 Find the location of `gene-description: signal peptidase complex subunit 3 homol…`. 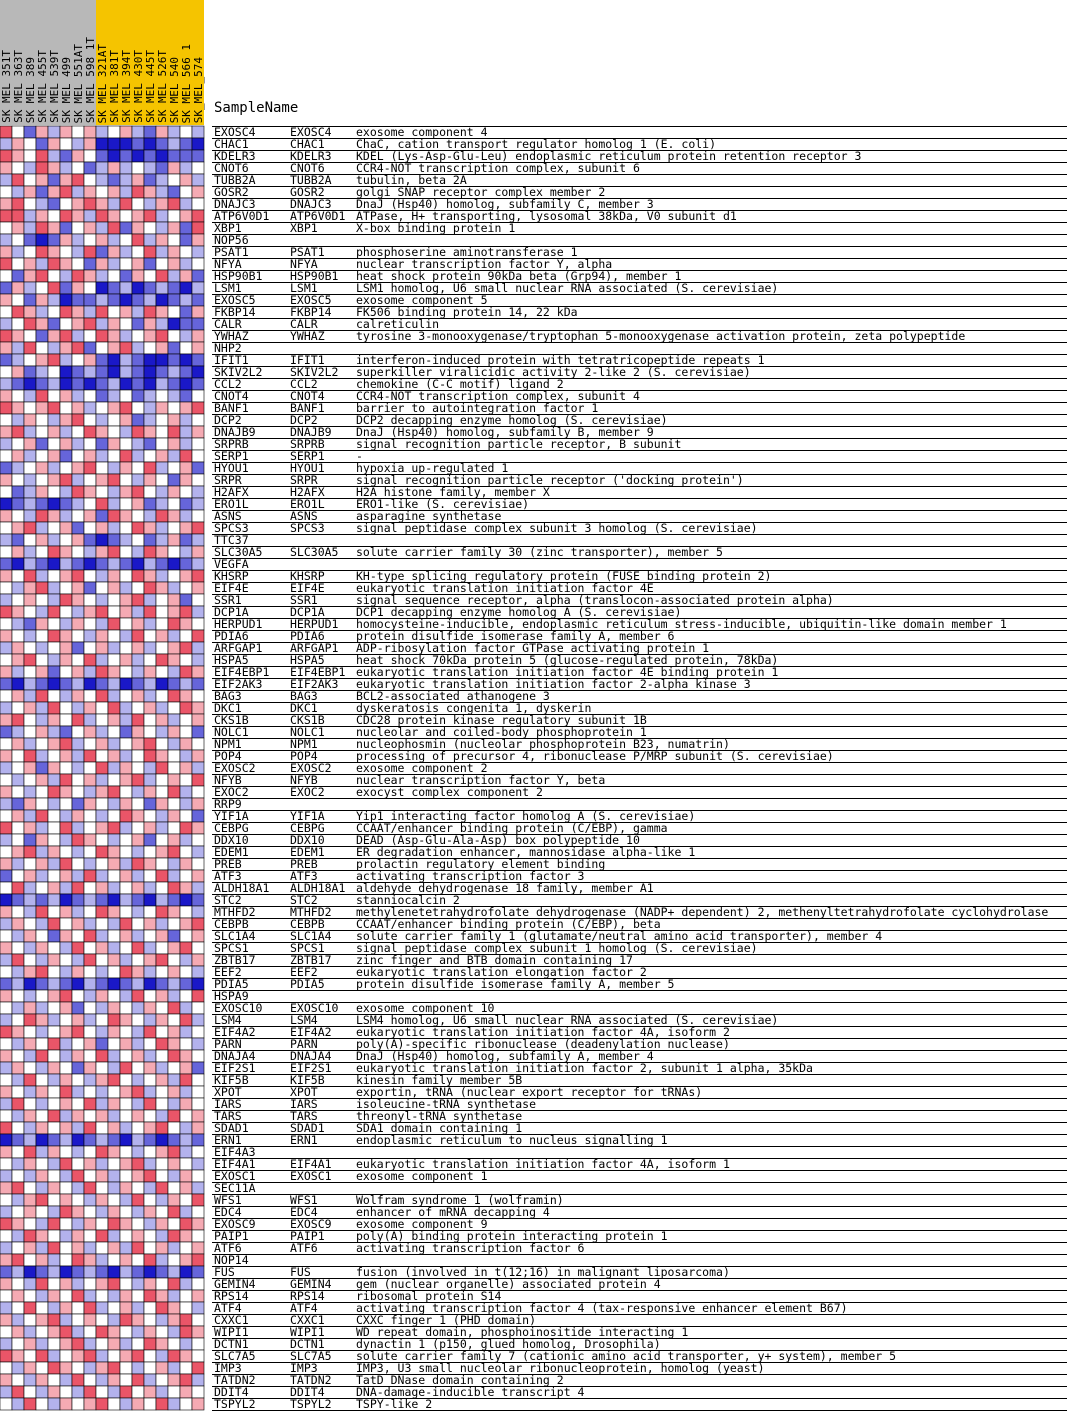

gene-description: signal peptidase complex subunit 3 homol… is located at coordinates (557, 528).